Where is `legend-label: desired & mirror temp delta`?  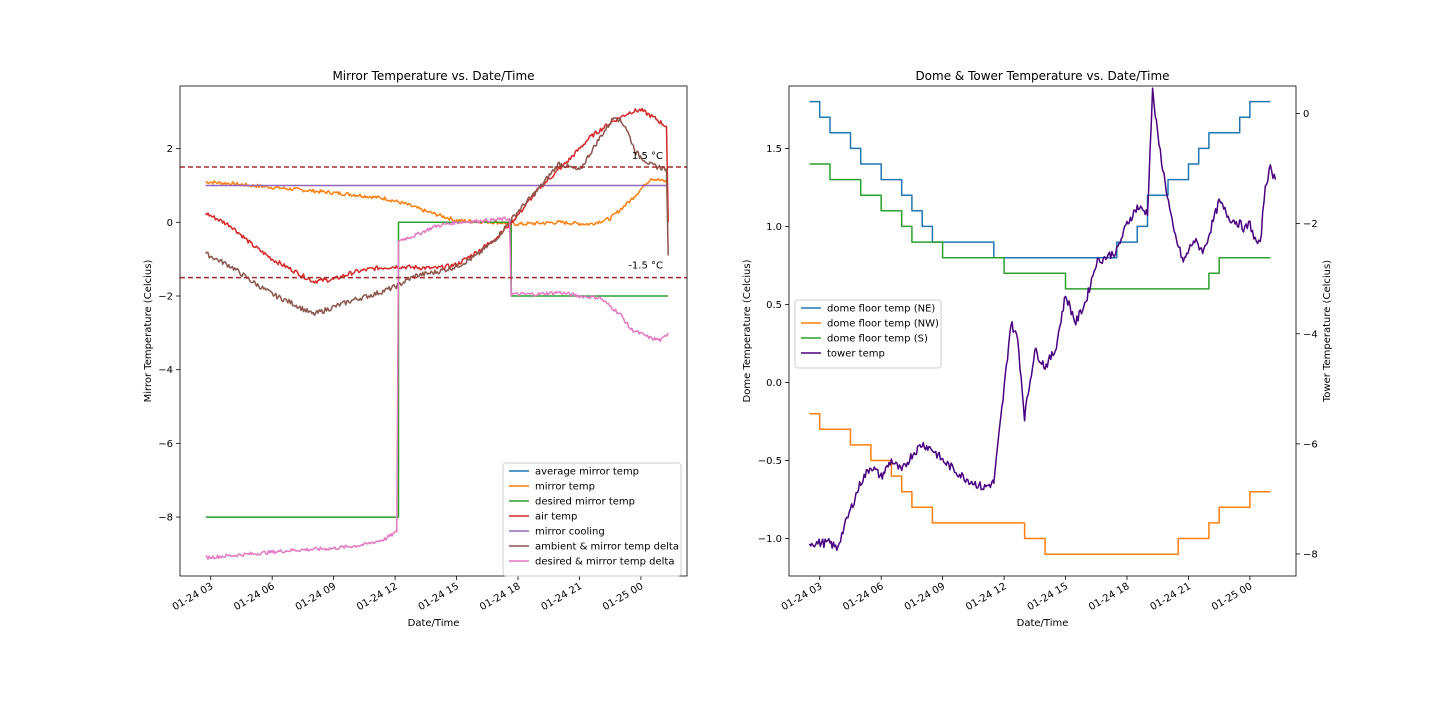
legend-label: desired & mirror temp delta is located at coordinates (604, 562).